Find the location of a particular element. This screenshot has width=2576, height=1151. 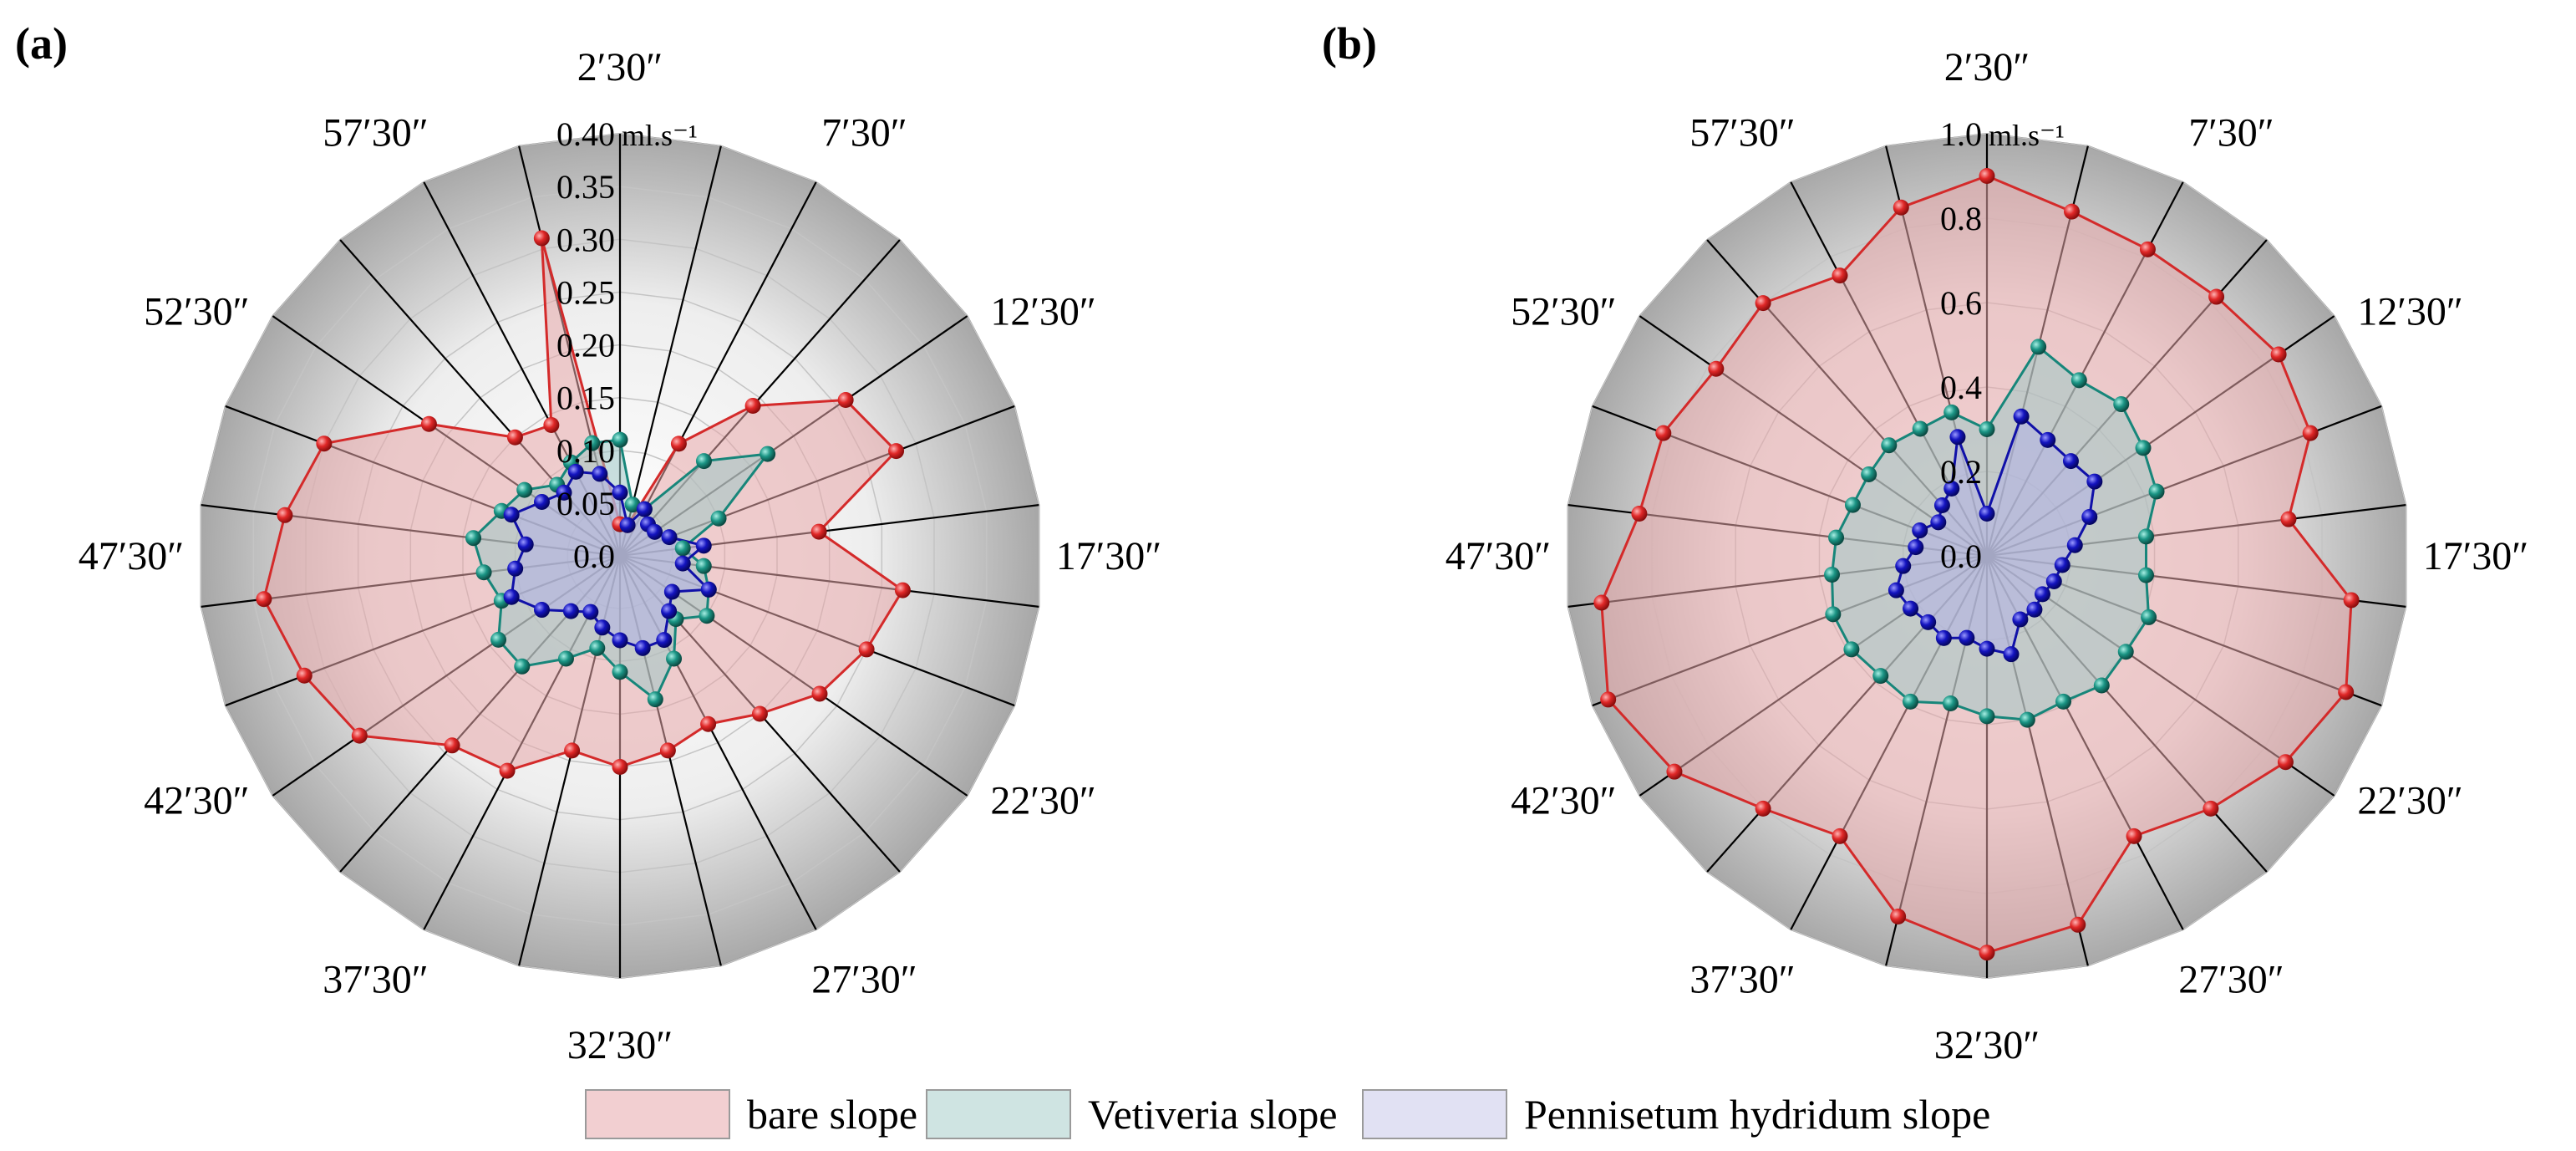

direction-label: 37′30″ is located at coordinates (376, 980).